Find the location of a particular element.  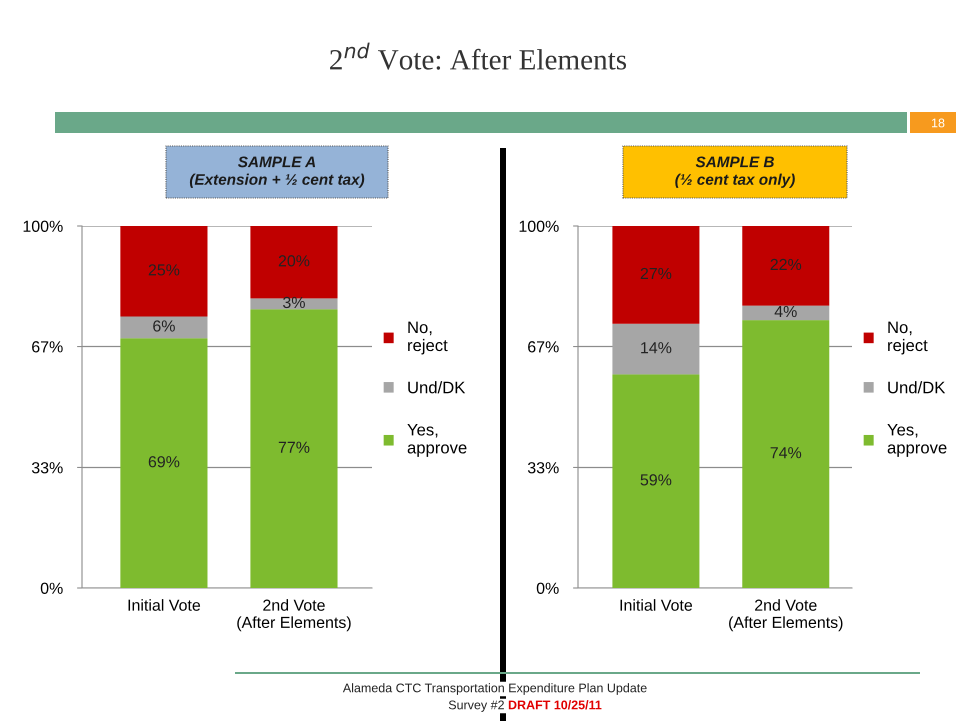

data-label: 69% is located at coordinates (164, 462).